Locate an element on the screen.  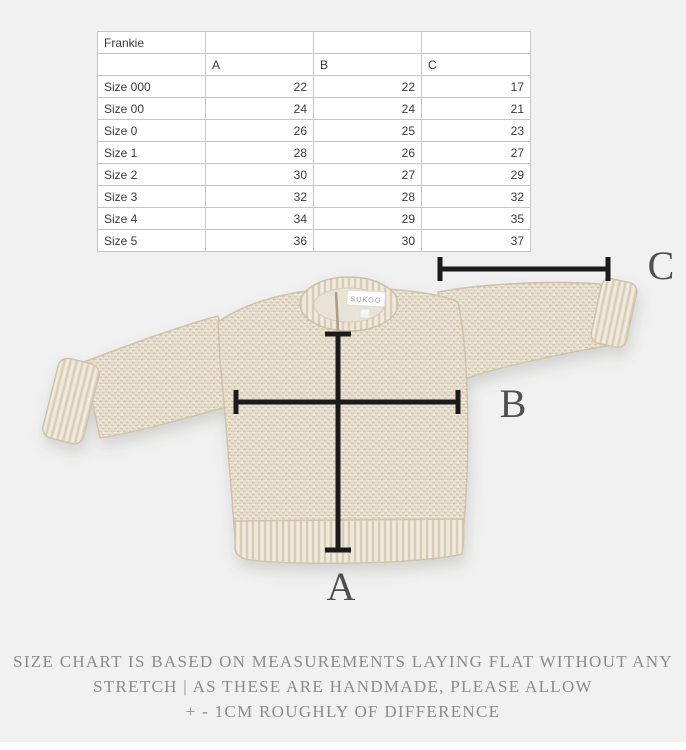
size-row: Size 3 32 28 32 is located at coordinates (314, 196).